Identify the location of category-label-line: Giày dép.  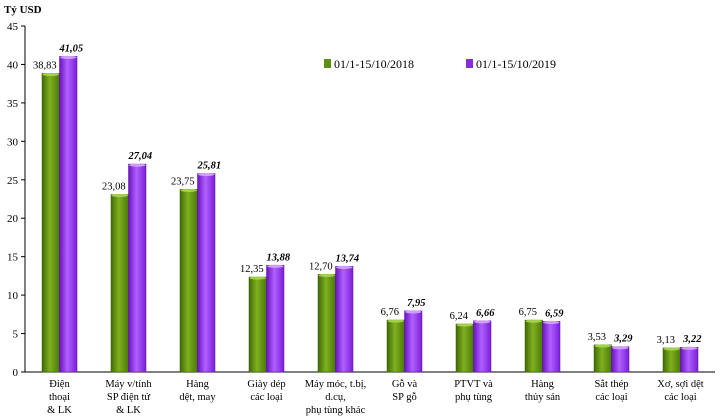
(266, 384).